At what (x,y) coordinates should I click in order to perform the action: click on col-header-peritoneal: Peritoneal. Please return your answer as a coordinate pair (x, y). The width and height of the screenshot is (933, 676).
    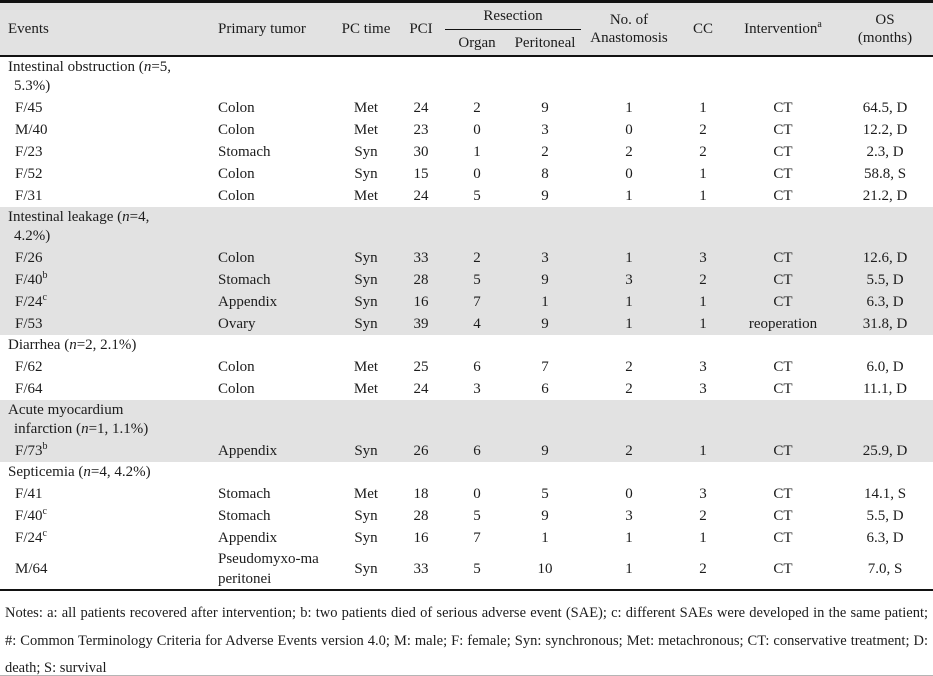
    Looking at the image, I should click on (545, 42).